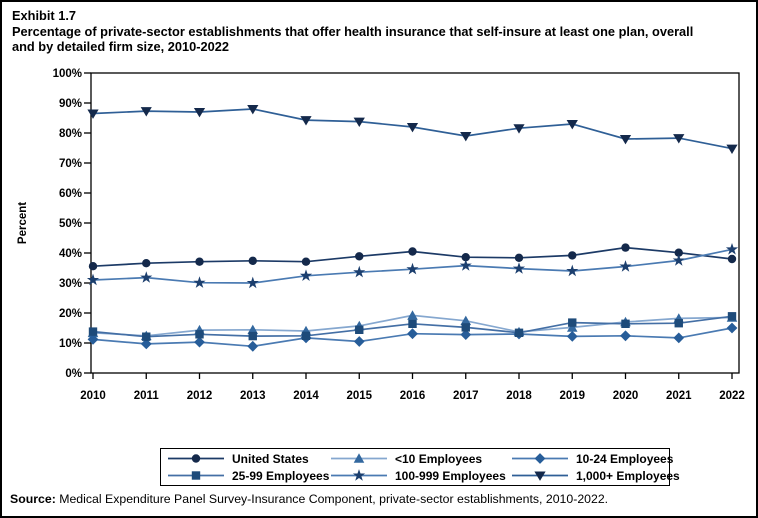 The image size is (758, 518). I want to click on y-tick-label: 40%, so click(70, 254).